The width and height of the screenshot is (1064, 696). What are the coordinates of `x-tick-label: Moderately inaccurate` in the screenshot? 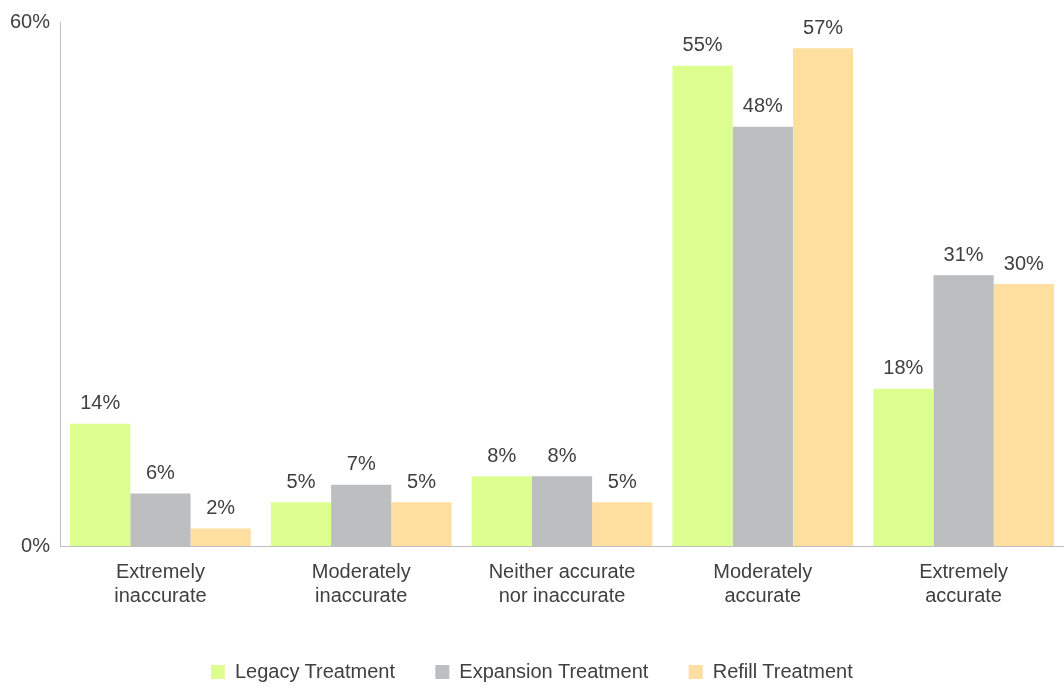 It's located at (361, 582).